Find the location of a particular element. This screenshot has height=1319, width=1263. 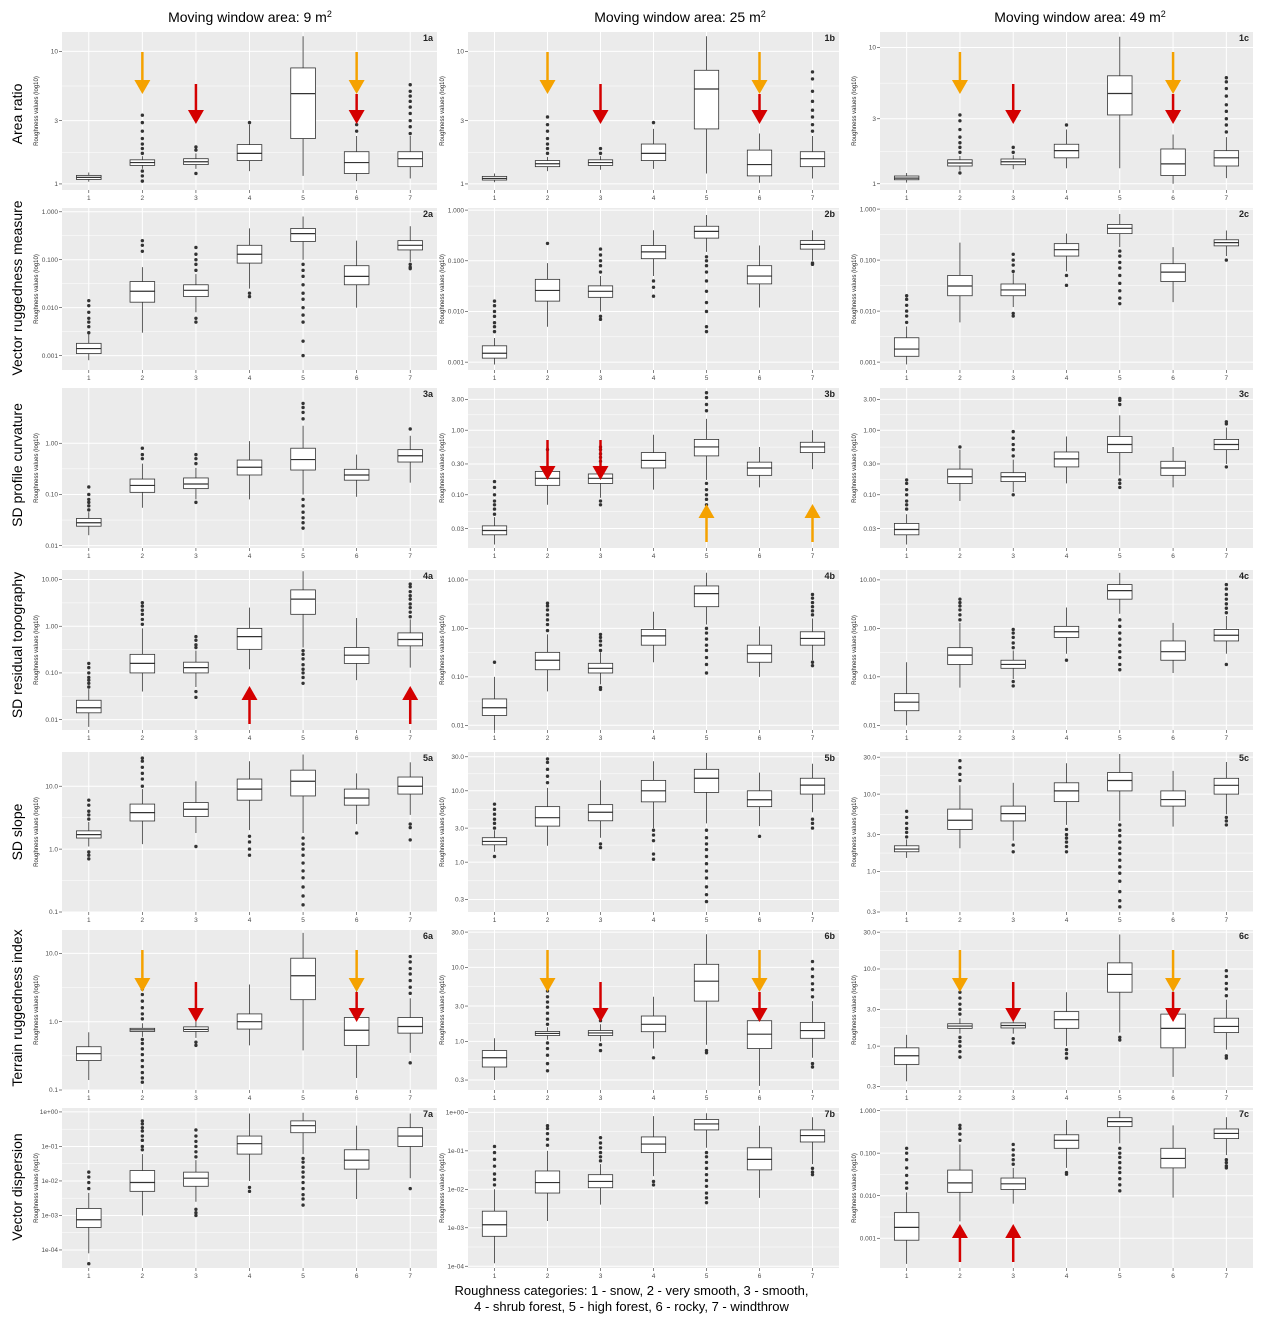

column-title-9: Moving window area: 9 m2 is located at coordinates (250, 17).